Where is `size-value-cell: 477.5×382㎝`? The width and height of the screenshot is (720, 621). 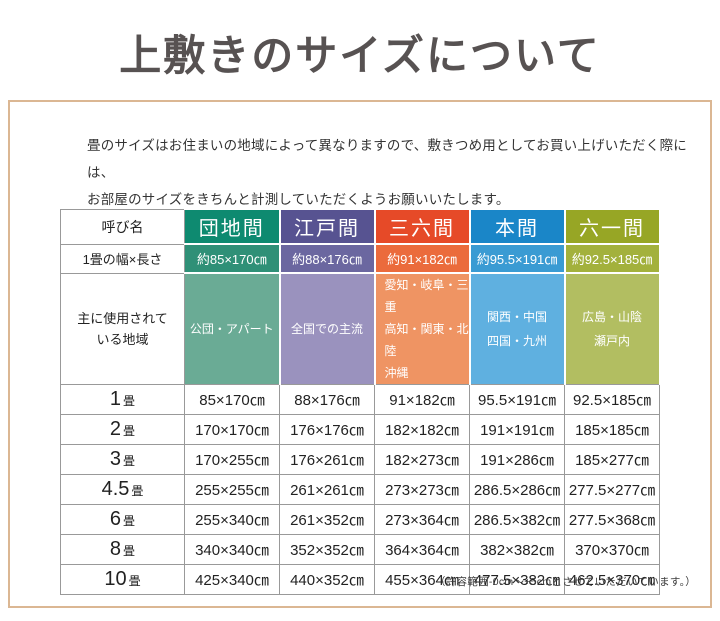 size-value-cell: 477.5×382㎝ is located at coordinates (517, 579).